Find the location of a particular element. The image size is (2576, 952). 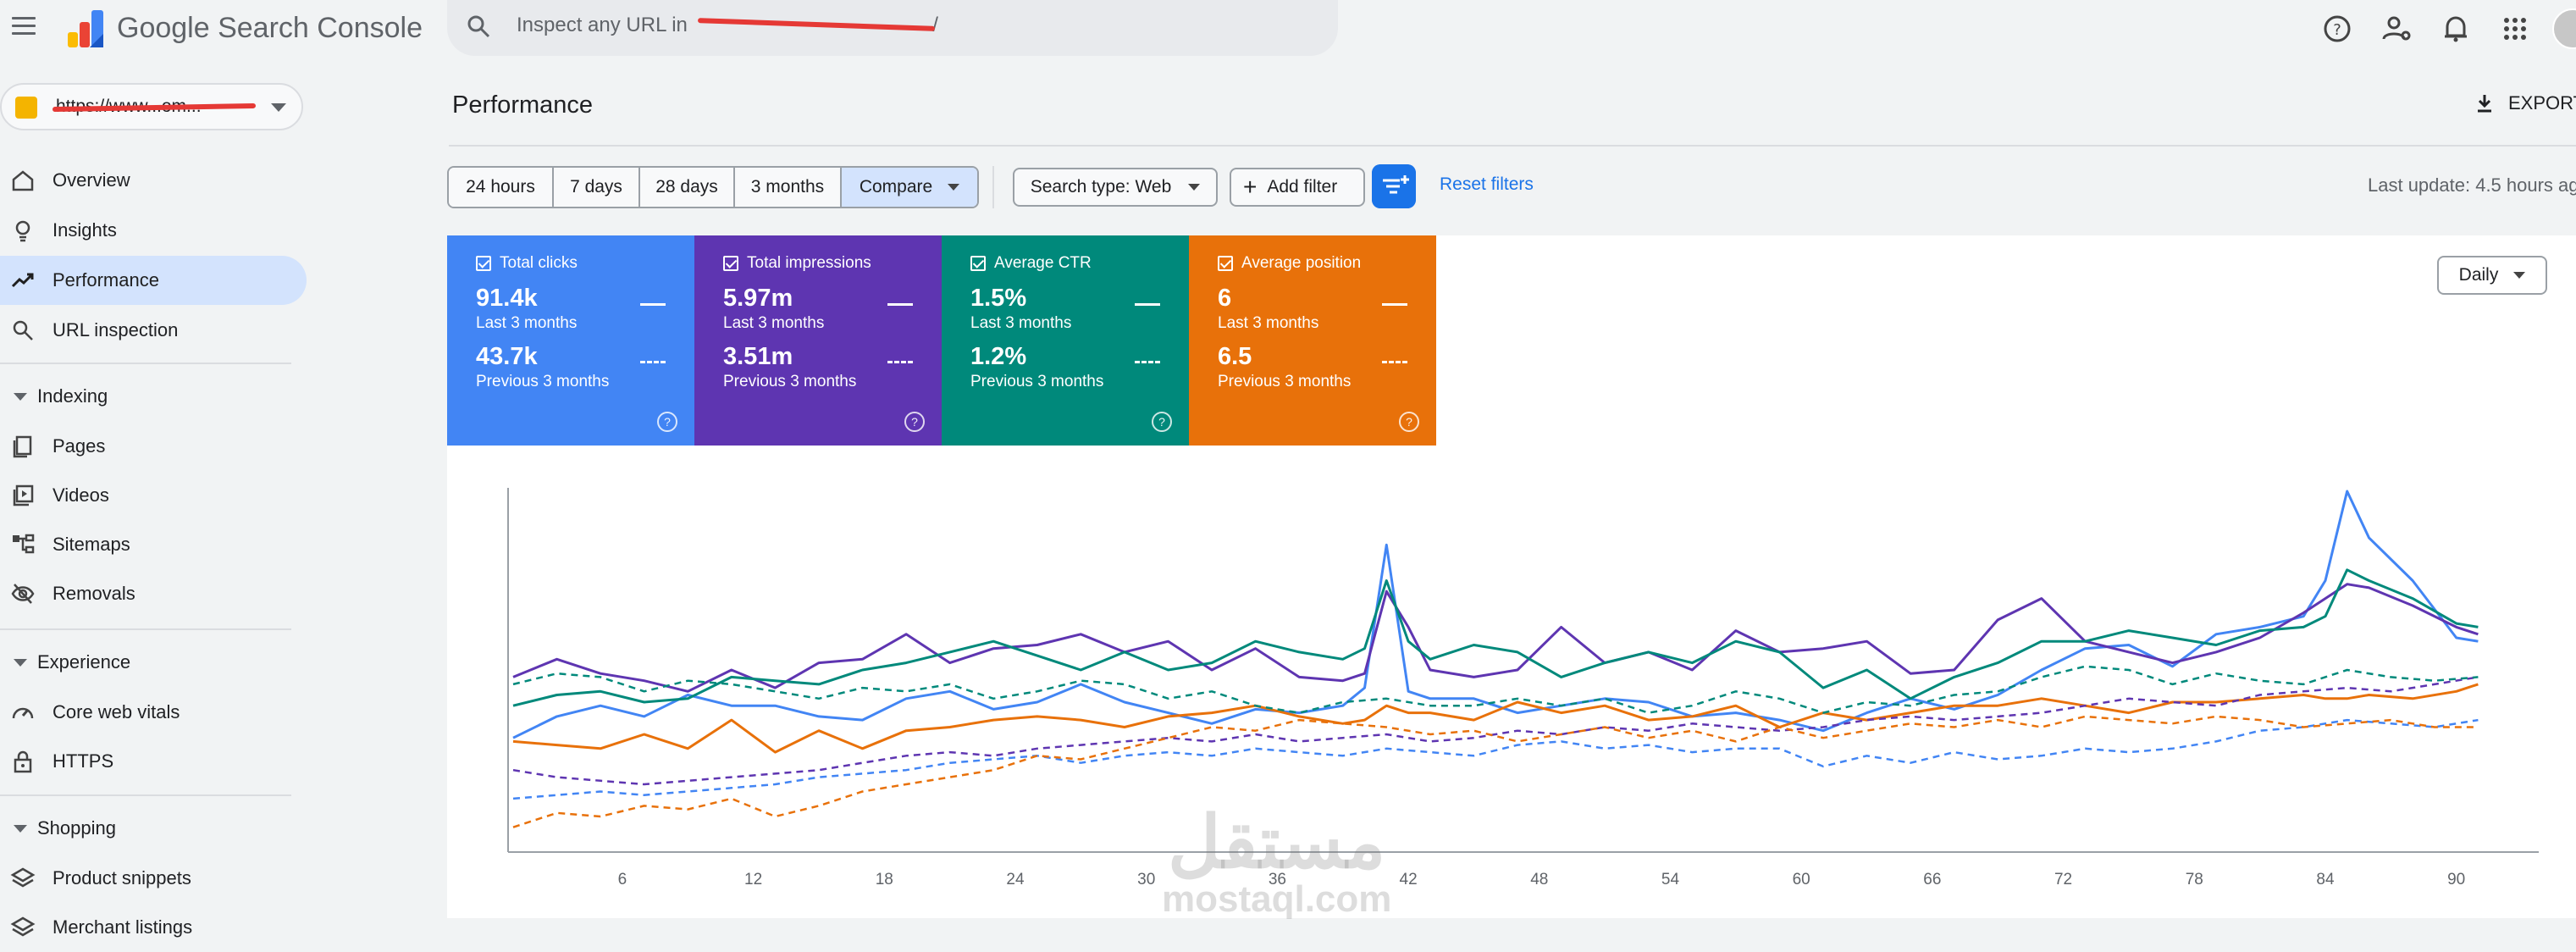

x-tick-label: 60 is located at coordinates (1801, 879).